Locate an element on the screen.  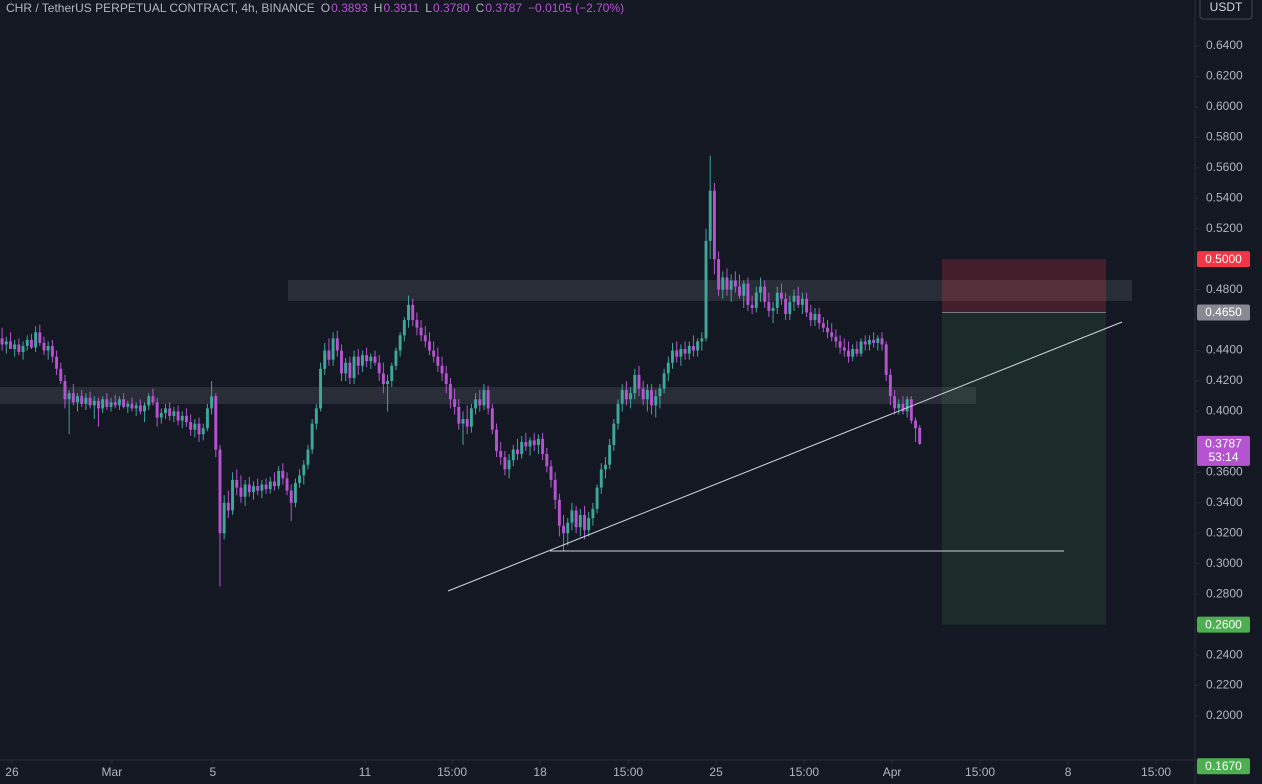
y-tick-label: 0.5200 is located at coordinates (1224, 228).